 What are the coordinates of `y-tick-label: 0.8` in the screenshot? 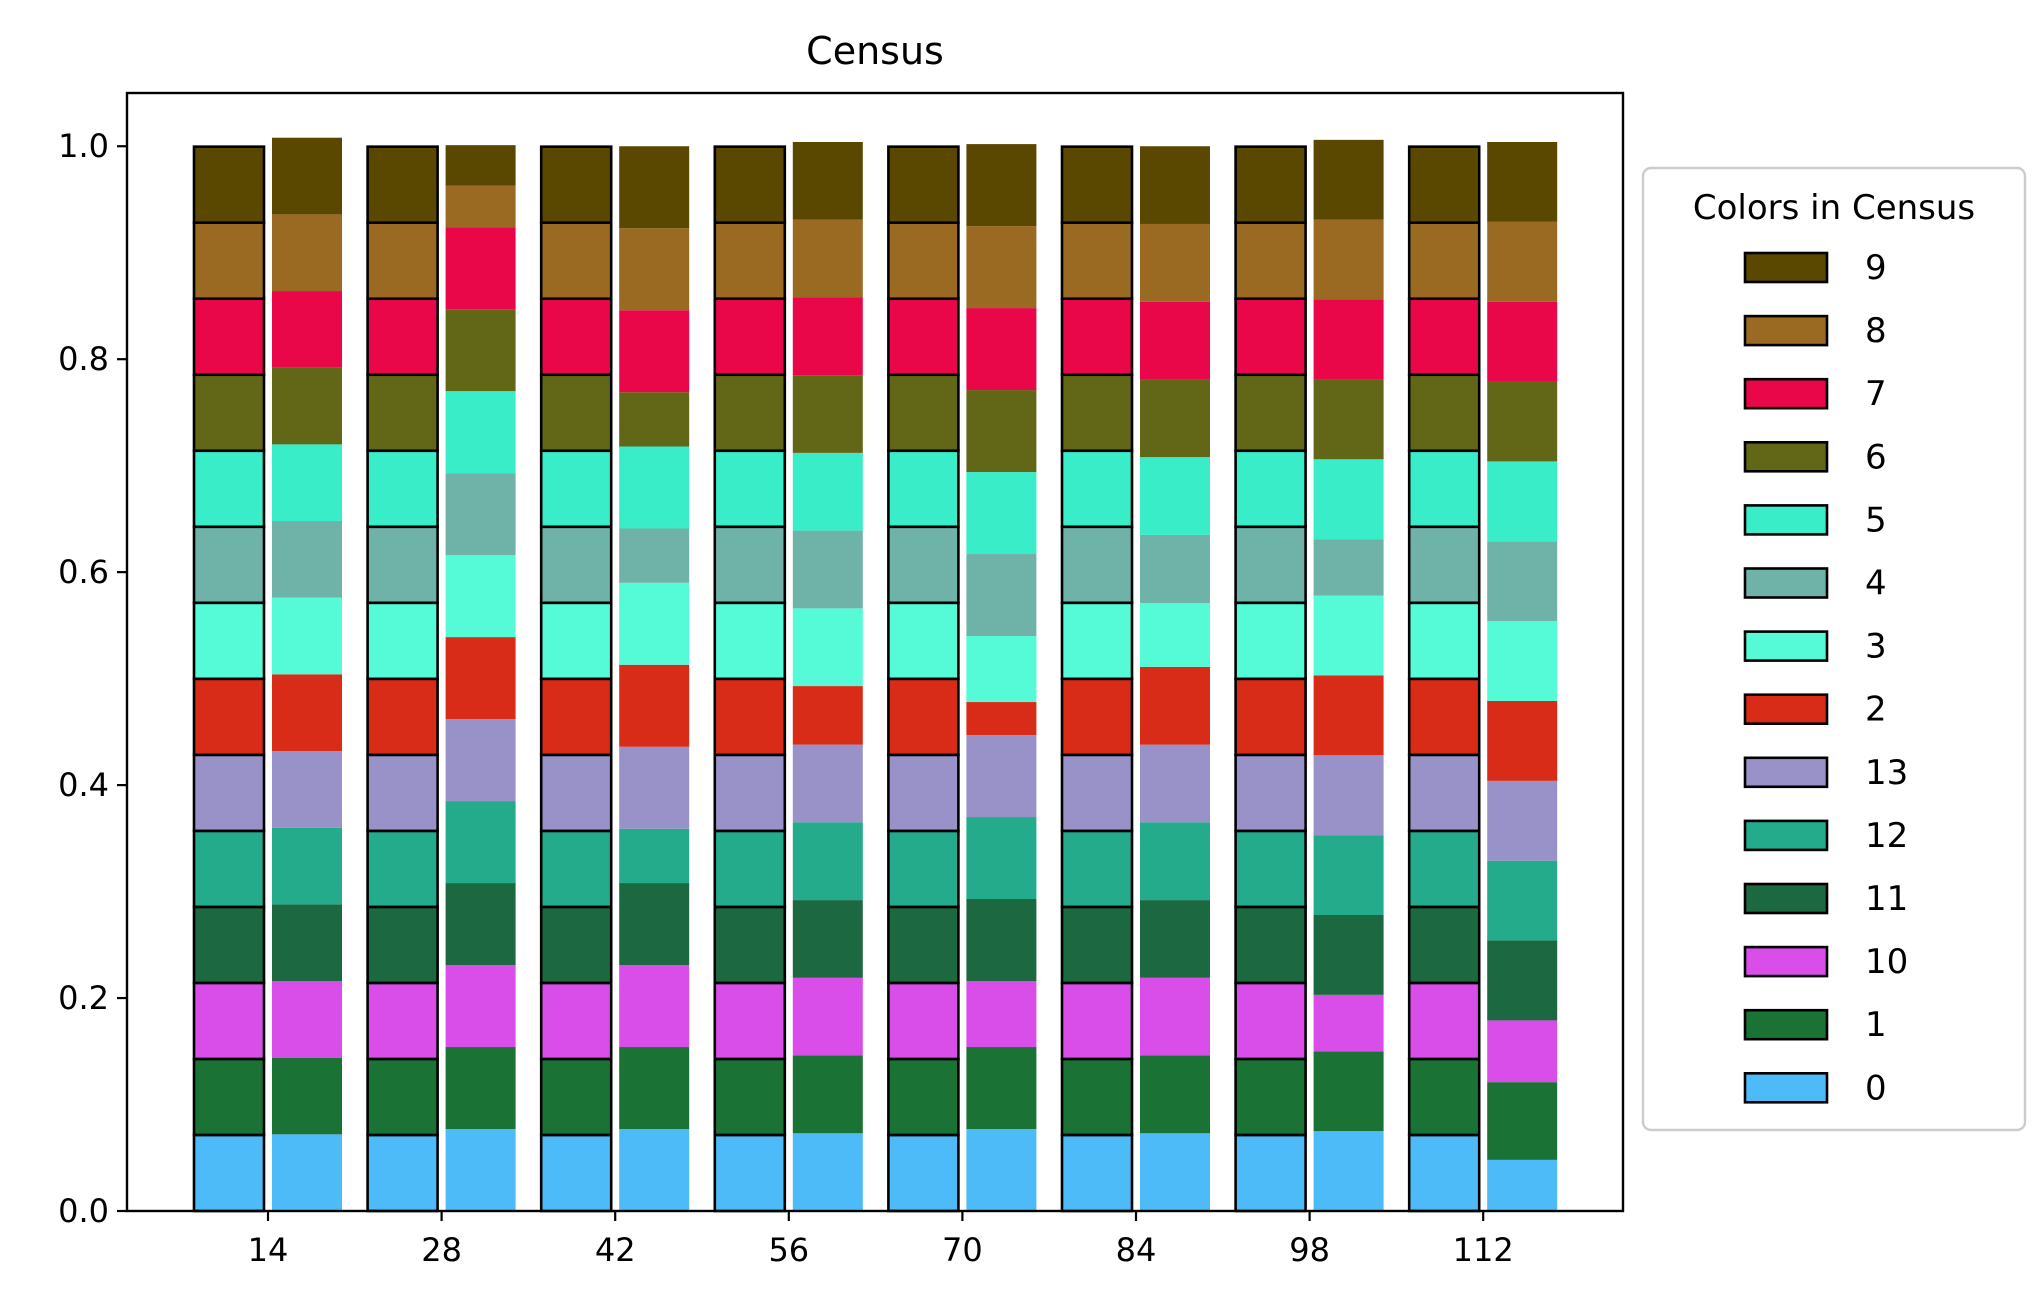 It's located at (83, 359).